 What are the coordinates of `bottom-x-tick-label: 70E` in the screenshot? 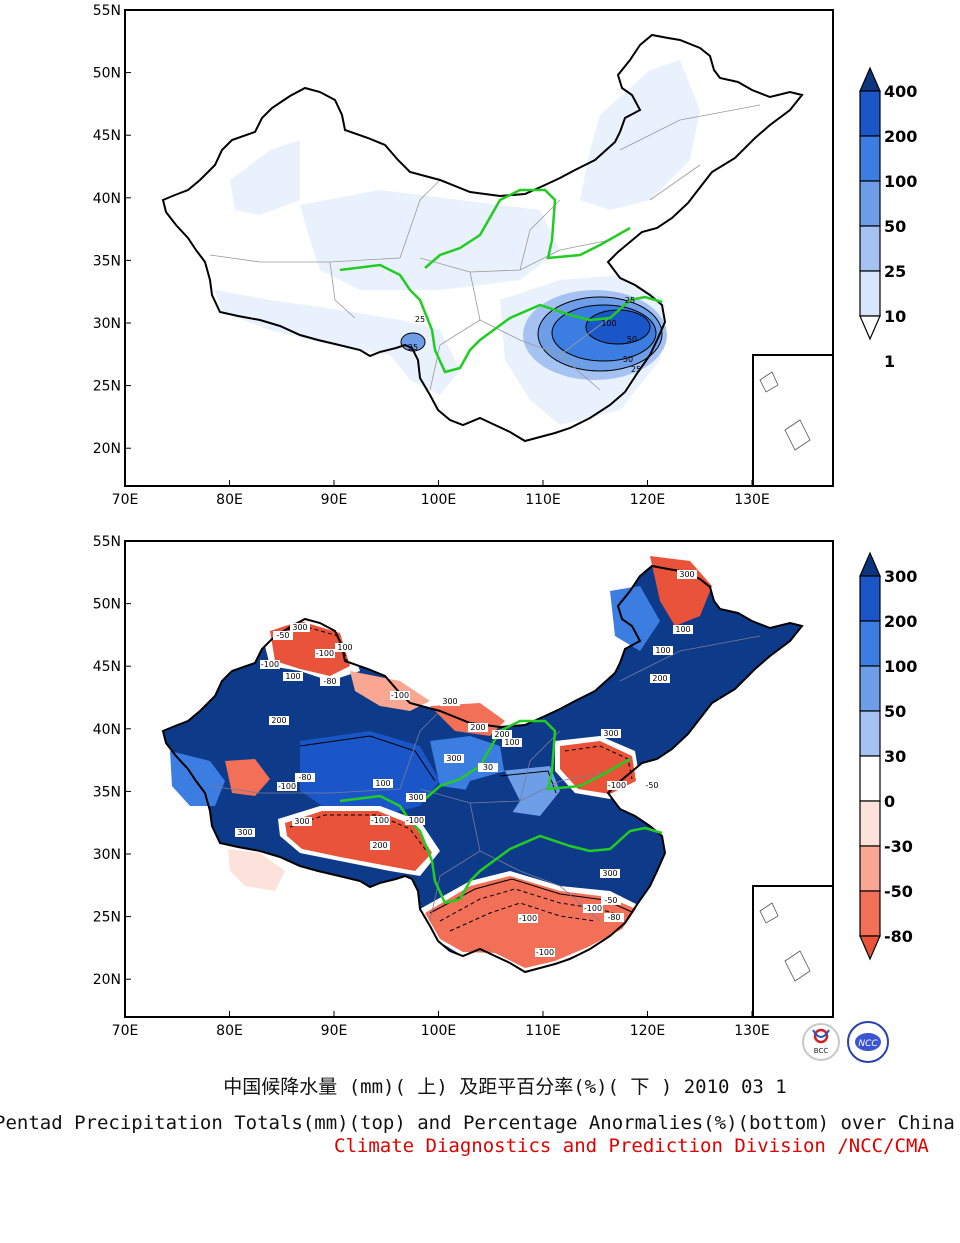 It's located at (125, 1031).